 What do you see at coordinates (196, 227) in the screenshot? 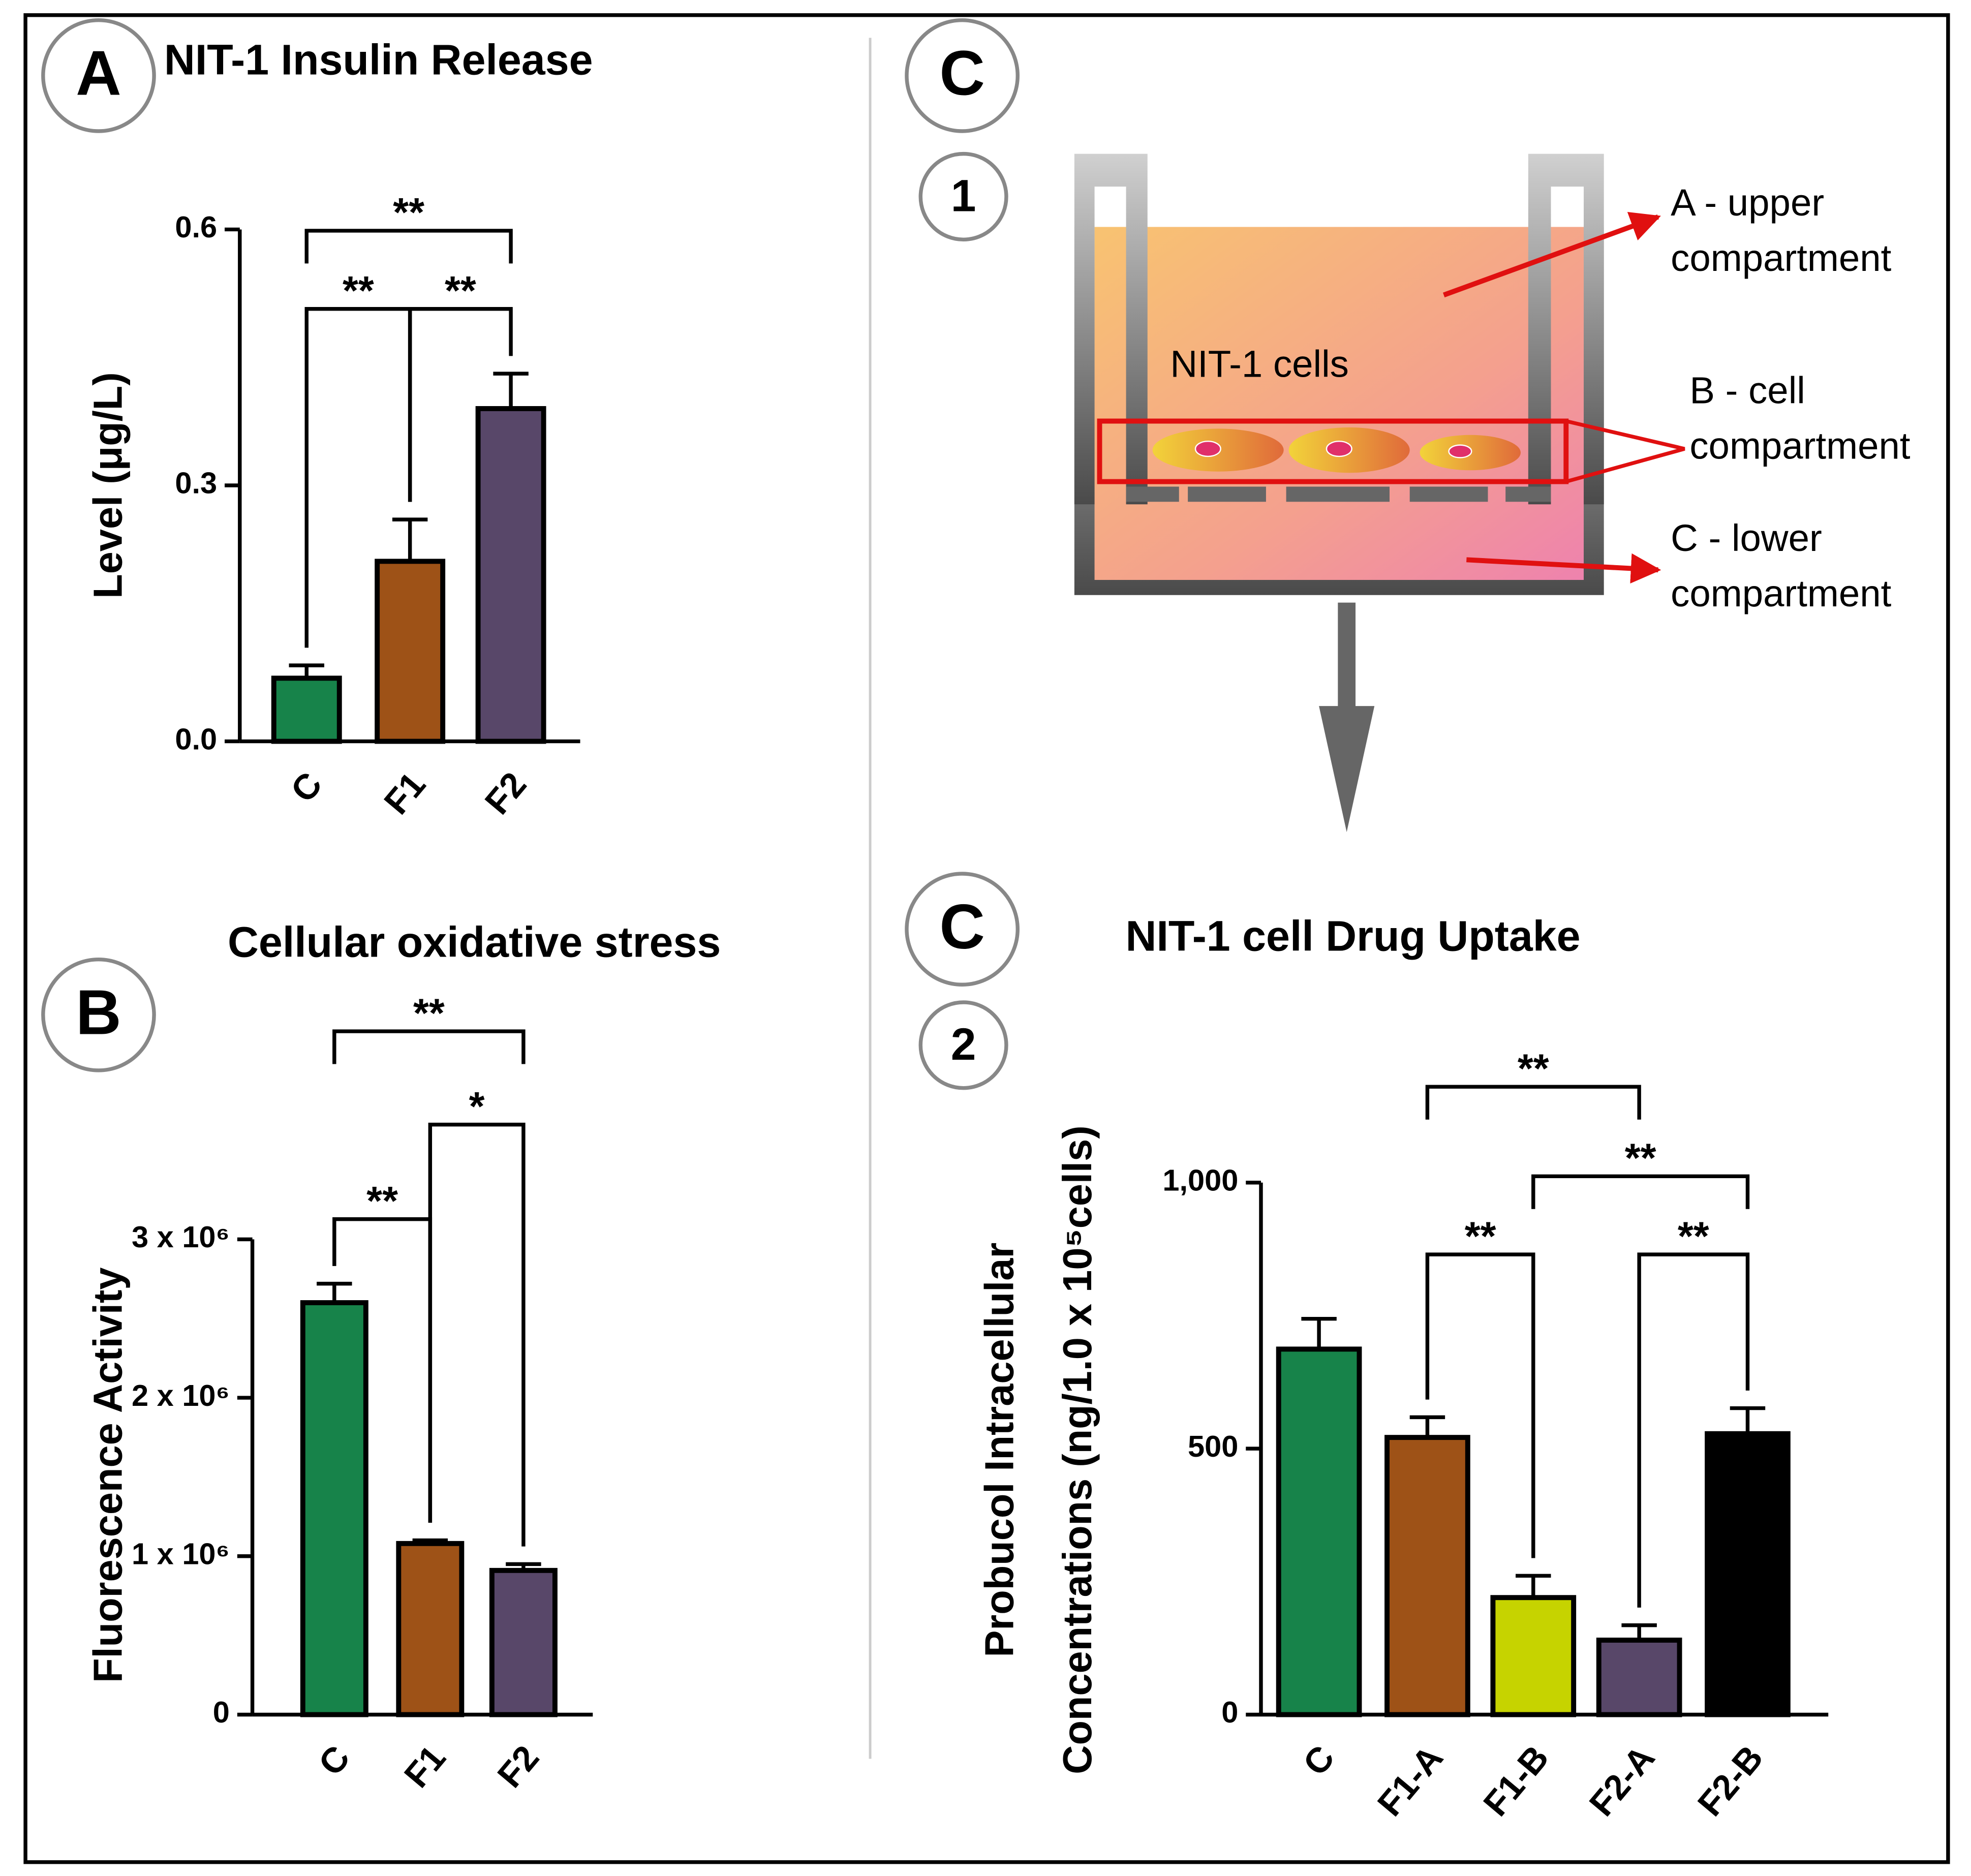
I see `y-tick-label: 0.6` at bounding box center [196, 227].